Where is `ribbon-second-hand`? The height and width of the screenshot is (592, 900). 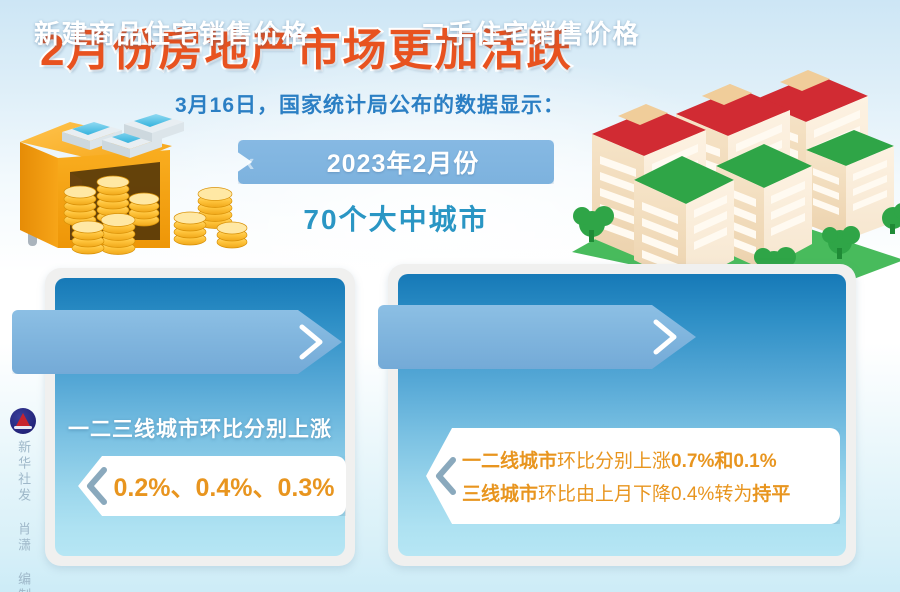
ribbon-second-hand is located at coordinates (537, 337).